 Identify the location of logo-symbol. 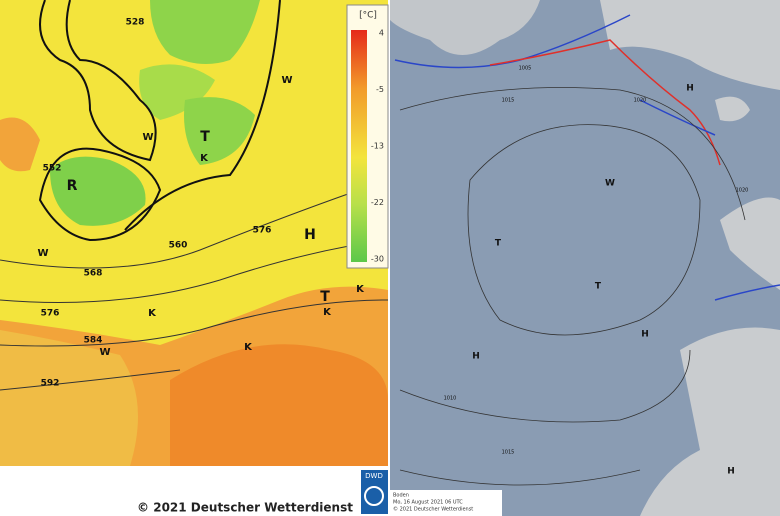
(374, 496).